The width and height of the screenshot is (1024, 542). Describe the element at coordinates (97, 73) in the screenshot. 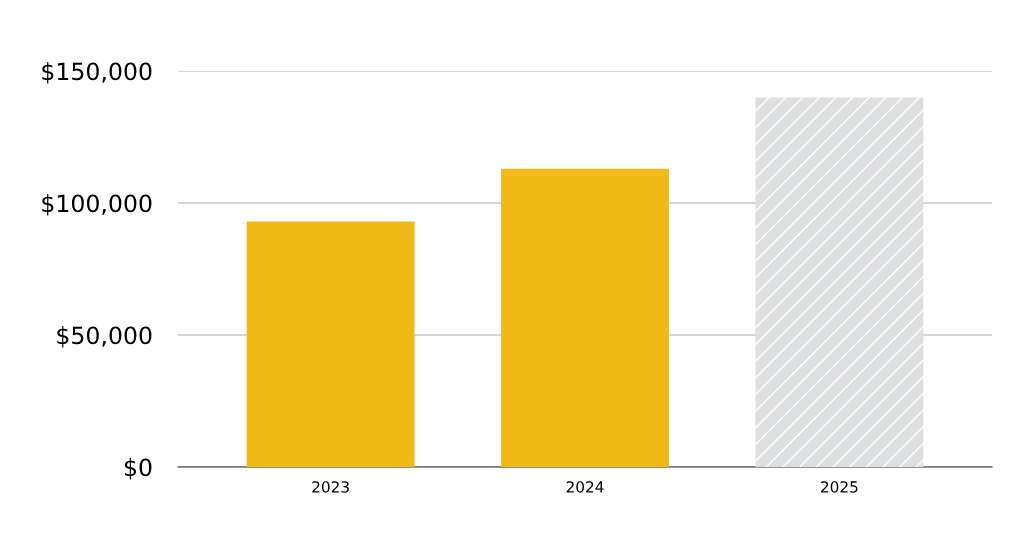

I see `y-tick-label: $150,000` at that location.